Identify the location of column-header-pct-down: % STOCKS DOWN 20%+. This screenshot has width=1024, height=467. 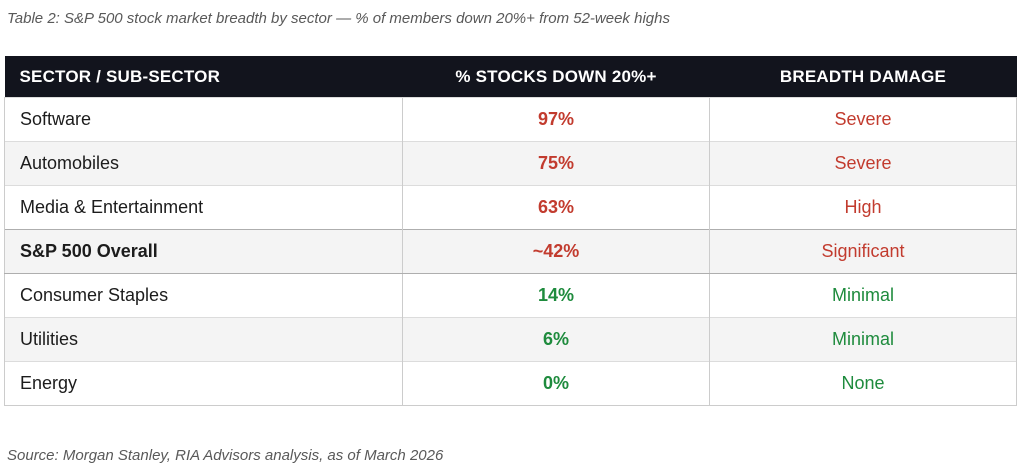
(556, 77).